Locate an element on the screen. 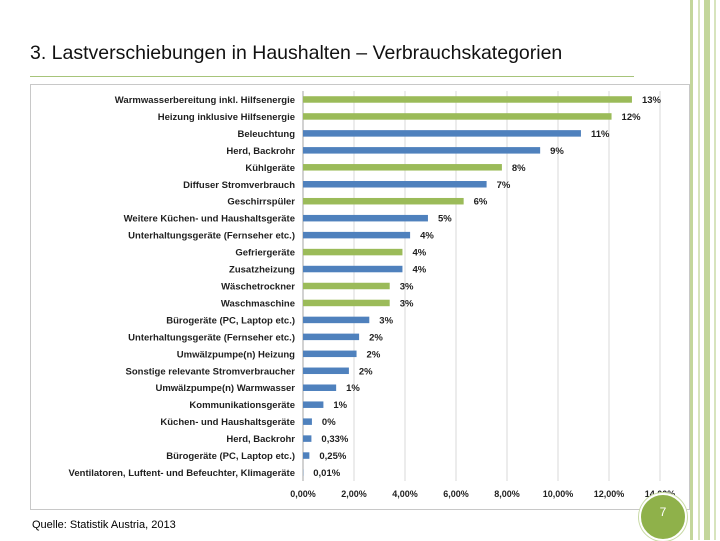 Image resolution: width=720 pixels, height=541 pixels. category-label: Zusatzheizung is located at coordinates (262, 270).